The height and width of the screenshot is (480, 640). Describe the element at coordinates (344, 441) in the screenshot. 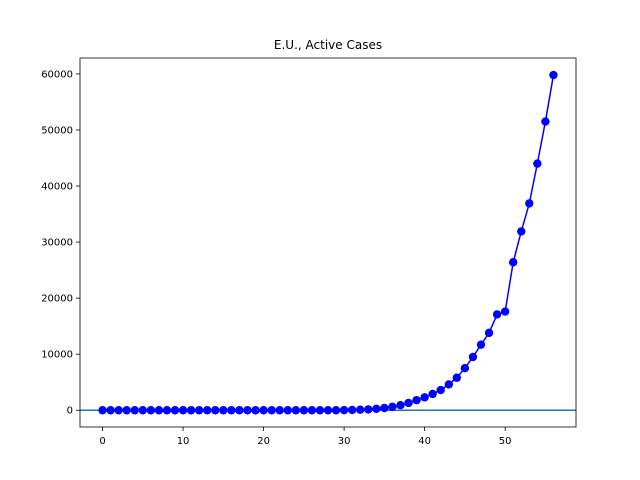

I see `x-tick-label: 30` at that location.